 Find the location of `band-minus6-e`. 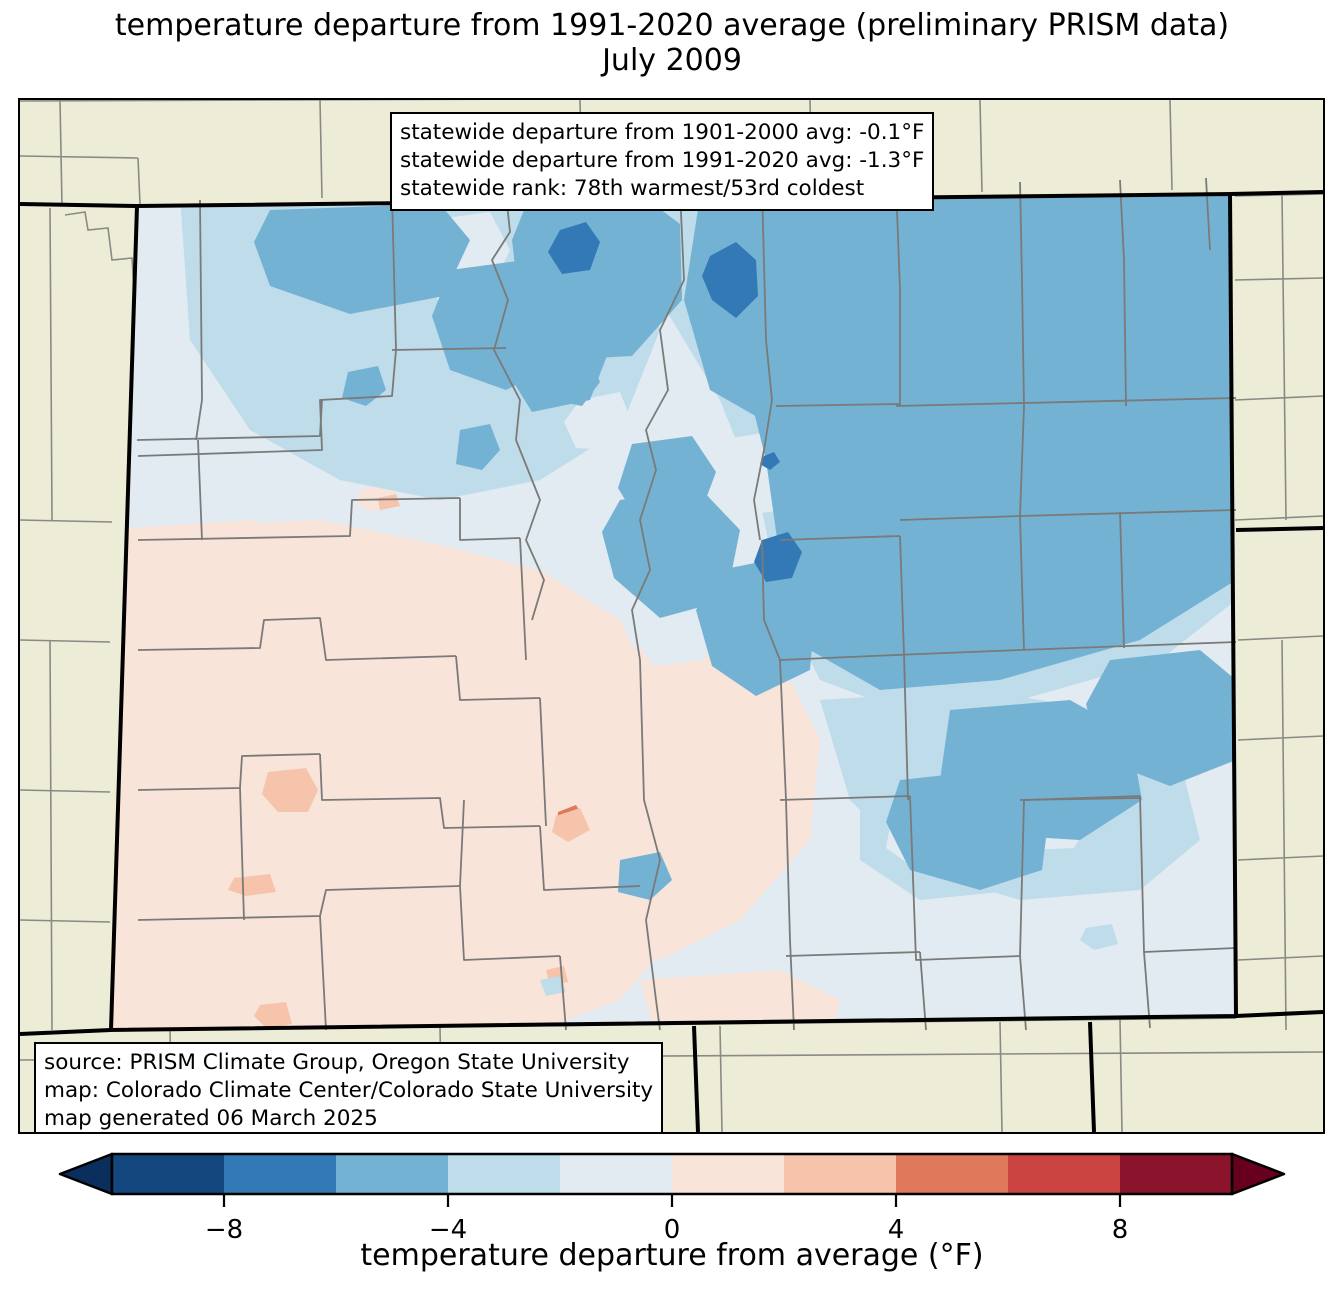

band-minus6-e is located at coordinates (1161, 718).